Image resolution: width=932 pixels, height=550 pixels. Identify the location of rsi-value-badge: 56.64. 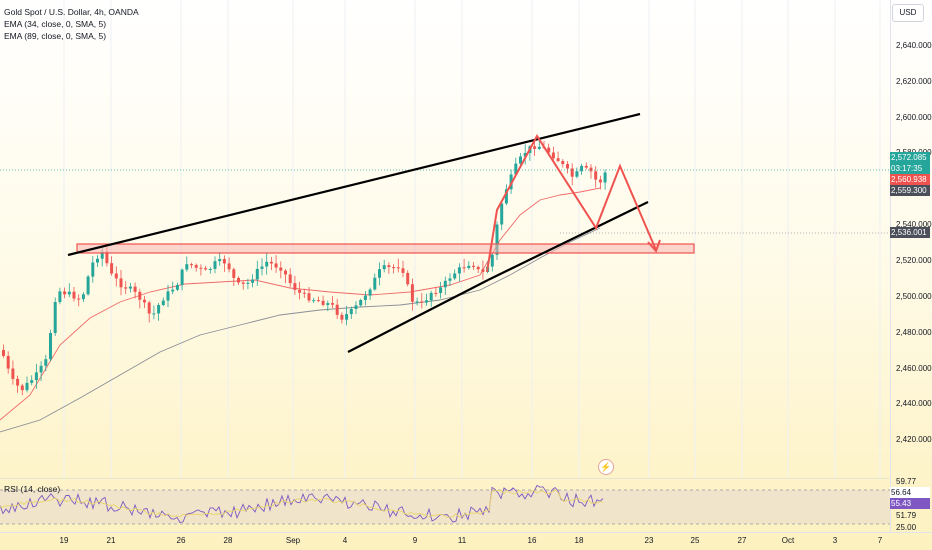
(910, 492).